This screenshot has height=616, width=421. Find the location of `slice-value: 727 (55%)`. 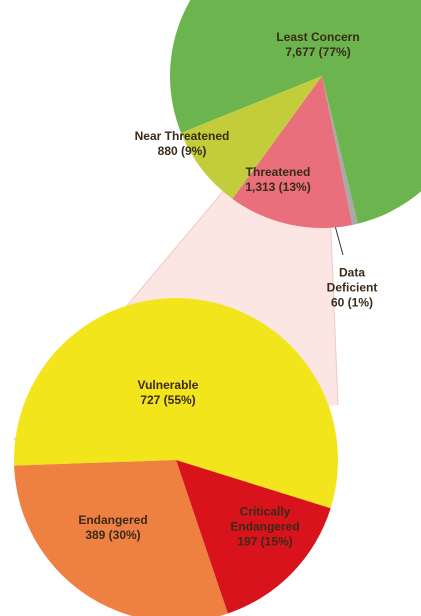

slice-value: 727 (55%) is located at coordinates (168, 400).